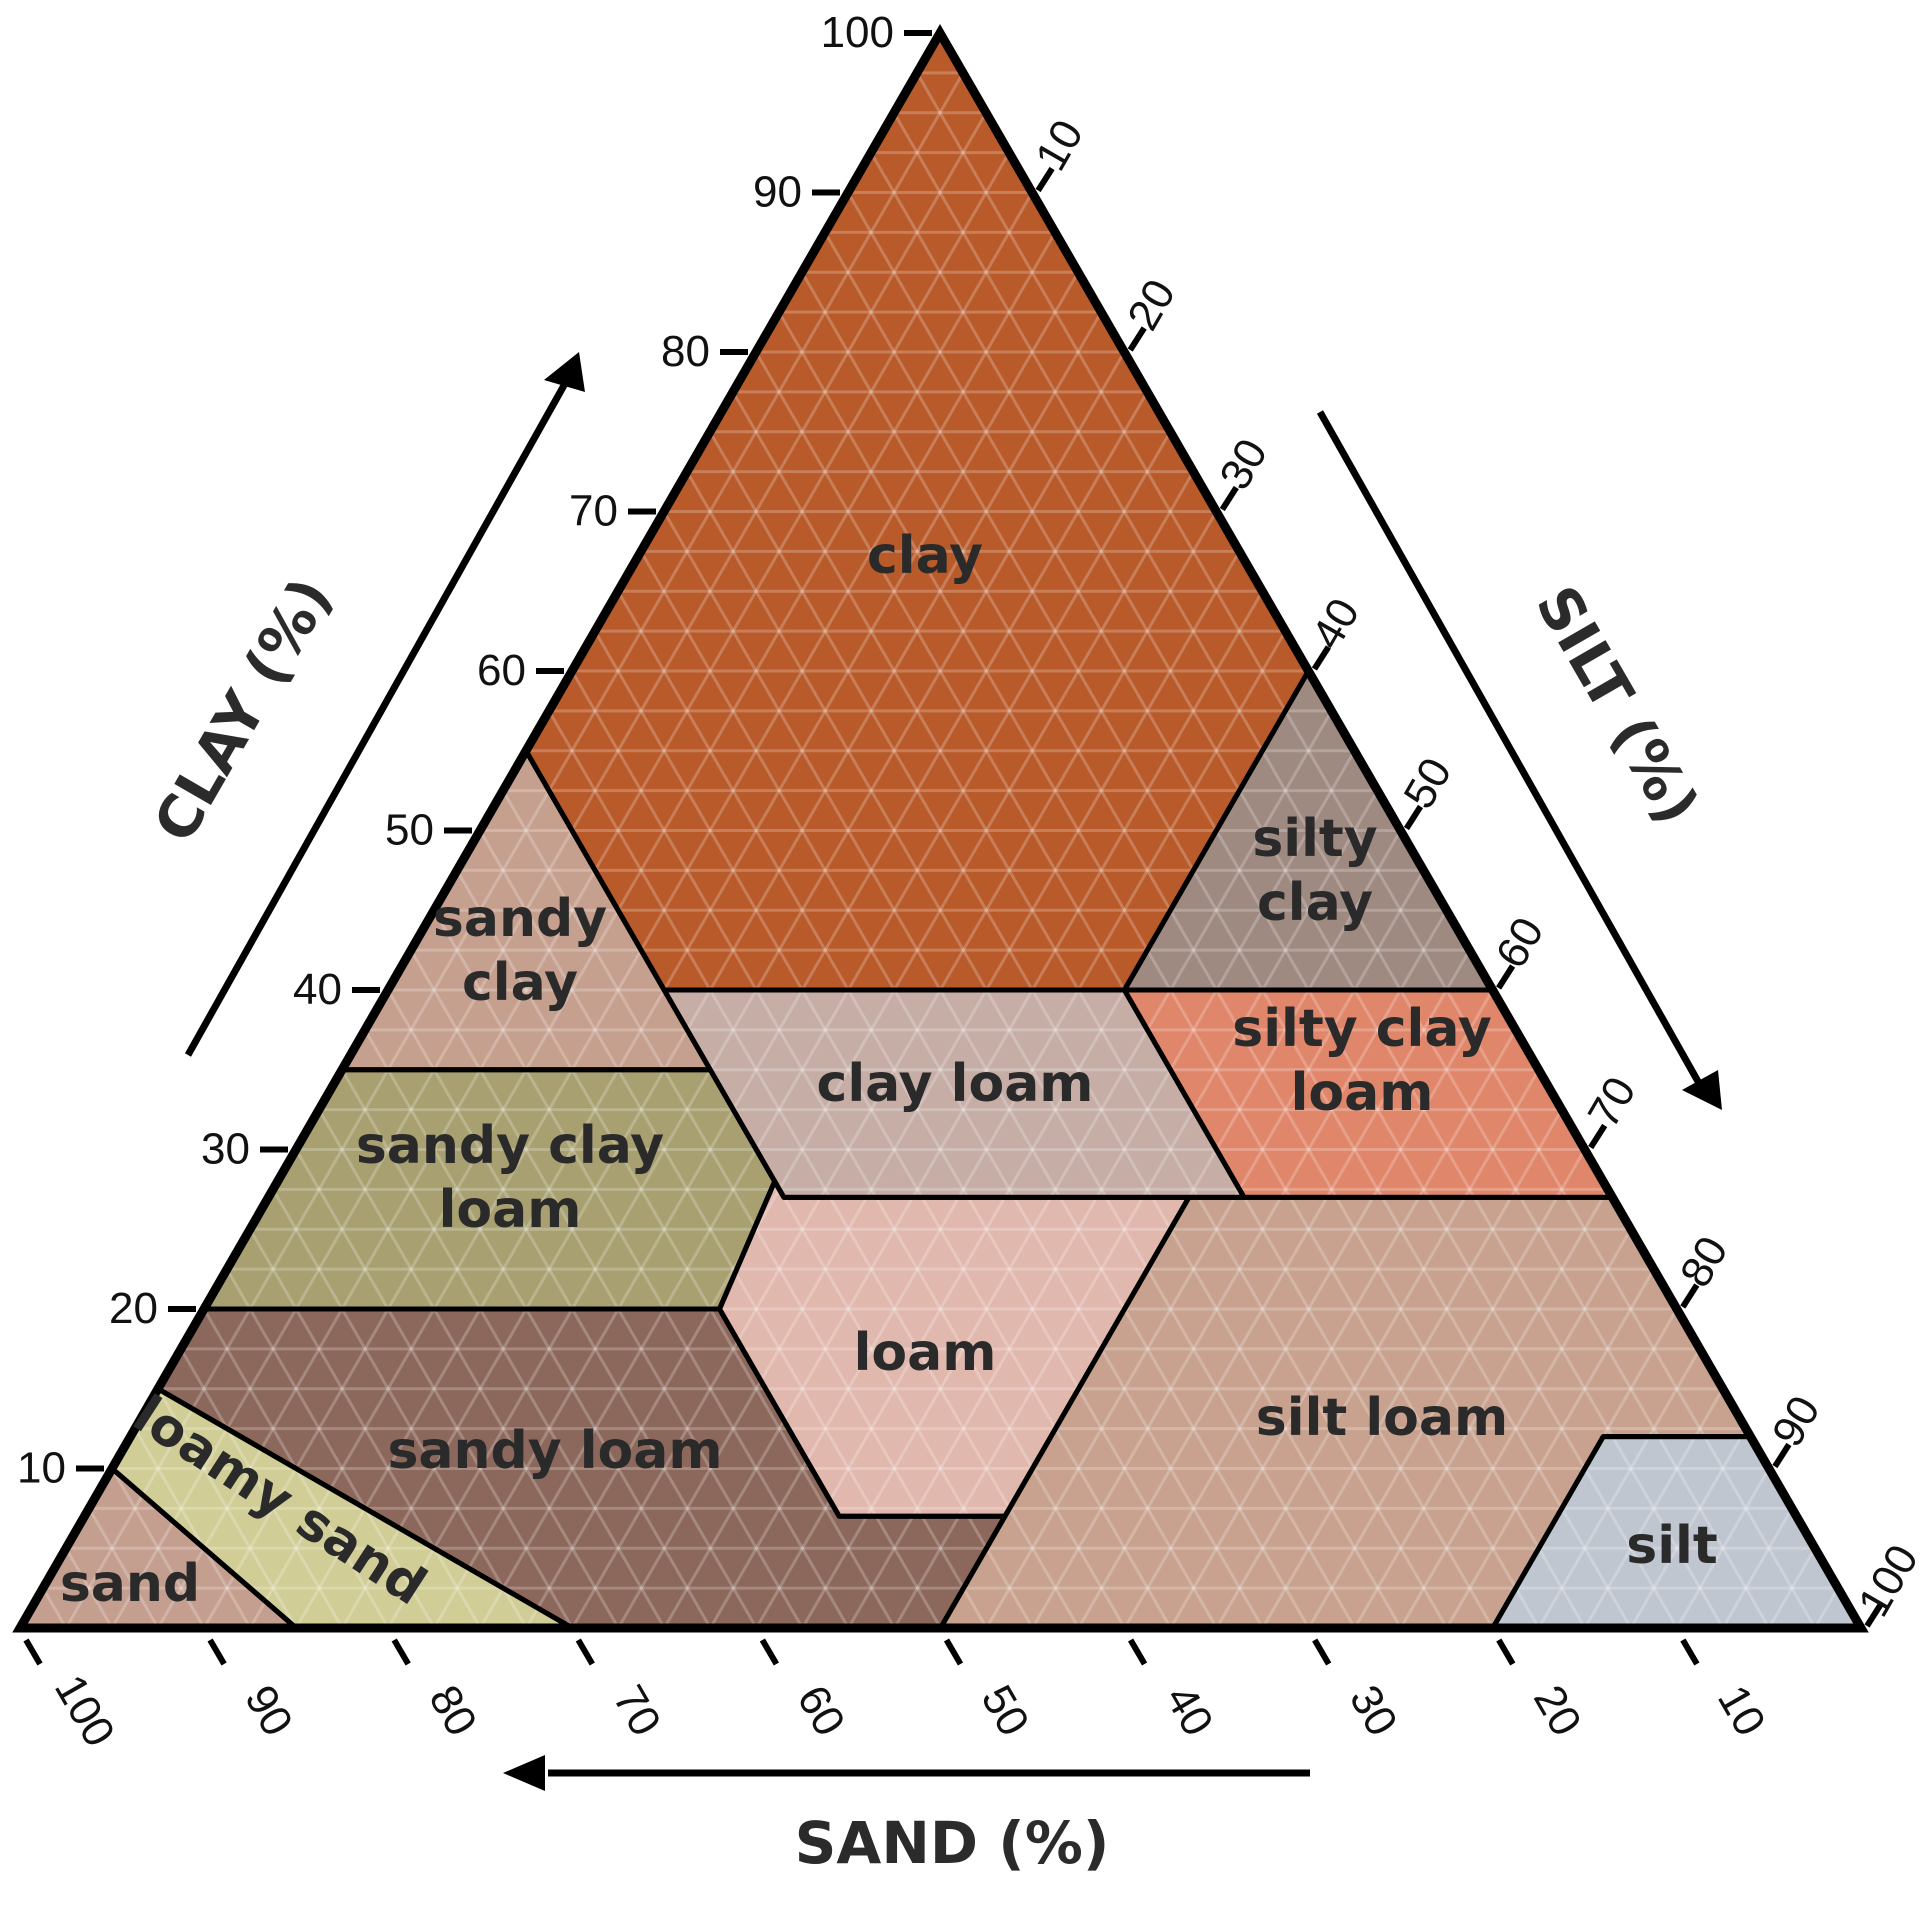 The image size is (1924, 1911). Describe the element at coordinates (225, 1149) in the screenshot. I see `clay-tick-label: 30` at that location.